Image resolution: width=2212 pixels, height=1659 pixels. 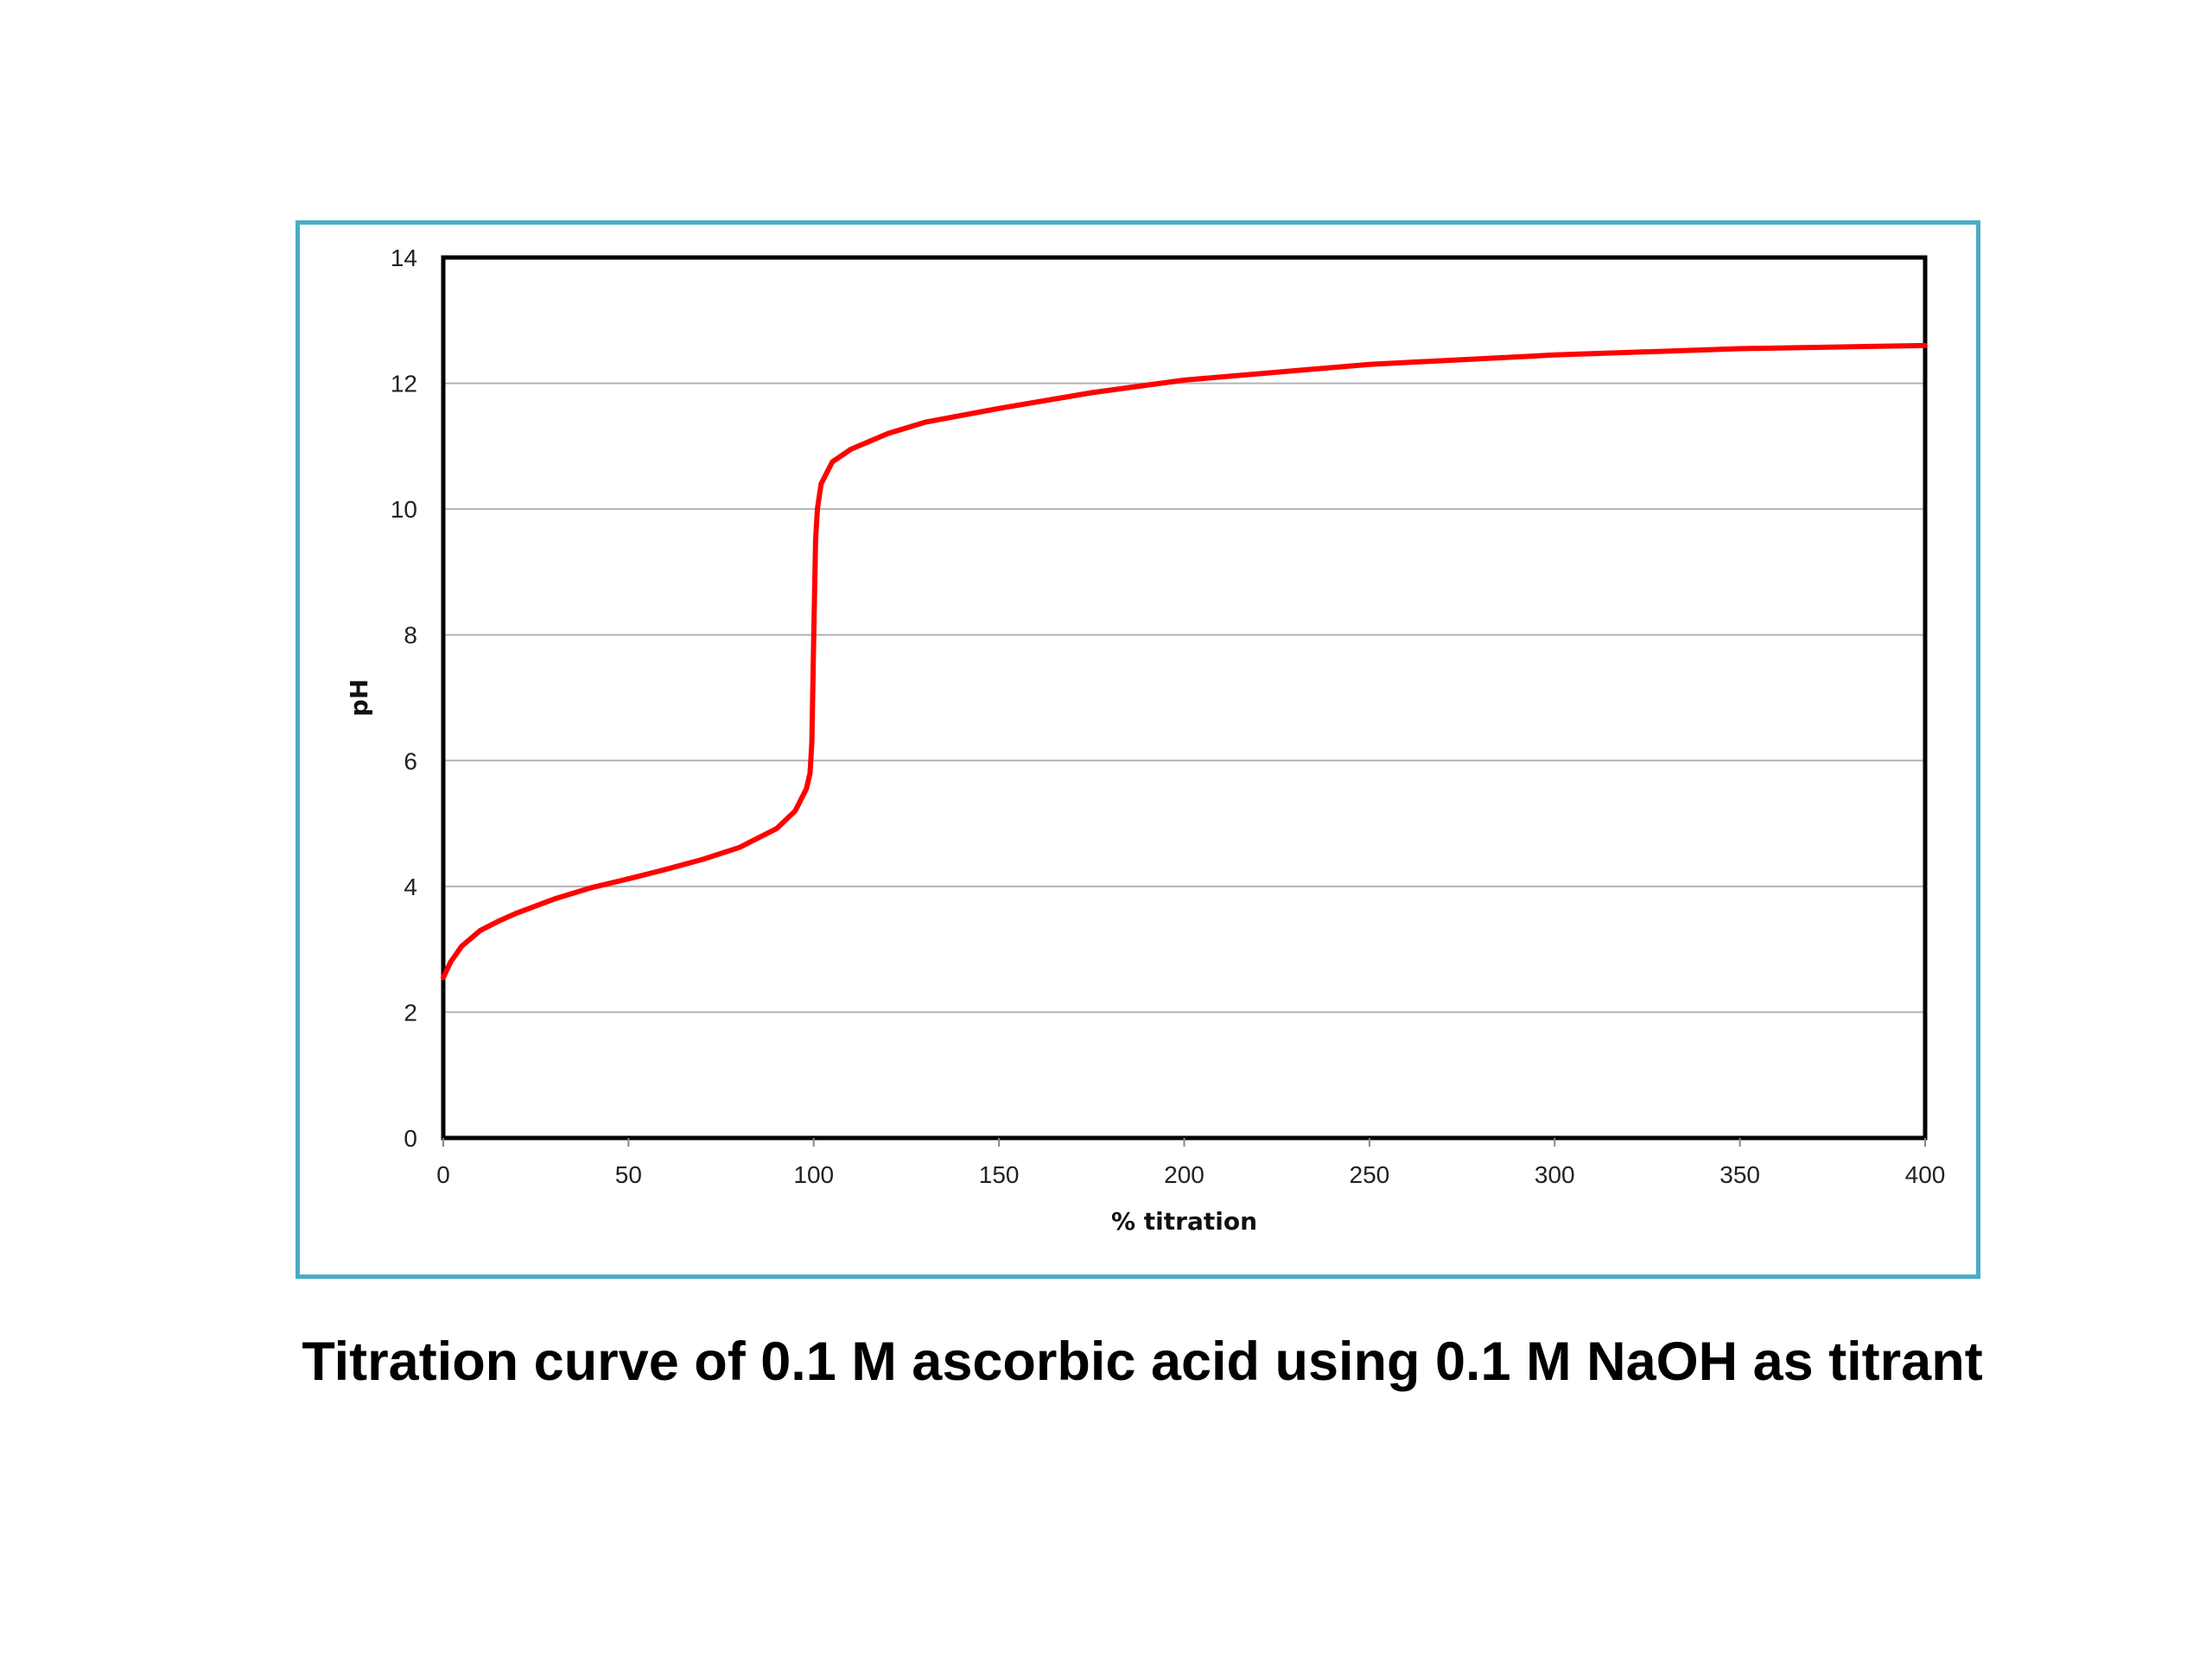 I want to click on y-tick-label: 2, so click(x=410, y=1013).